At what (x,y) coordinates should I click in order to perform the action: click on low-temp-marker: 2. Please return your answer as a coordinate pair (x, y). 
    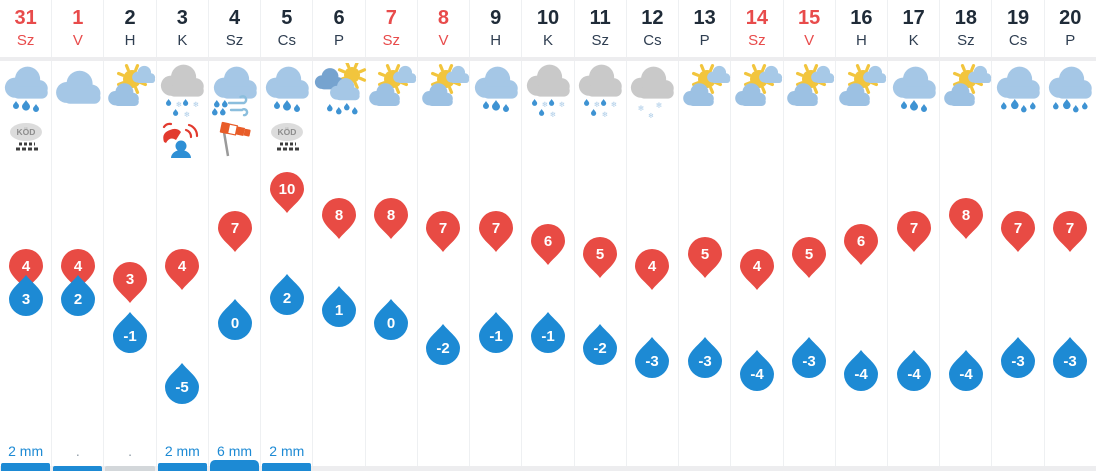
    Looking at the image, I should click on (286, 294).